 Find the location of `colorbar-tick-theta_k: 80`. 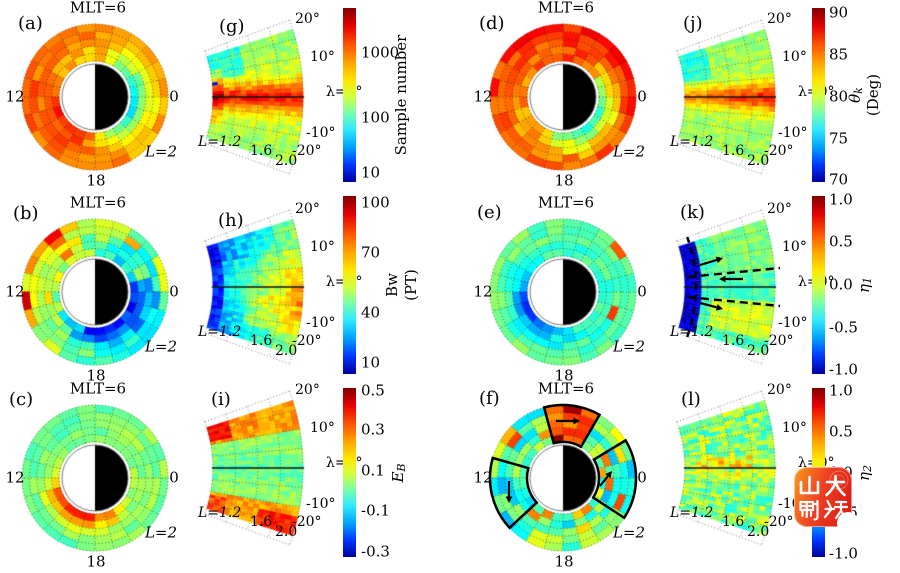

colorbar-tick-theta_k: 80 is located at coordinates (839, 96).